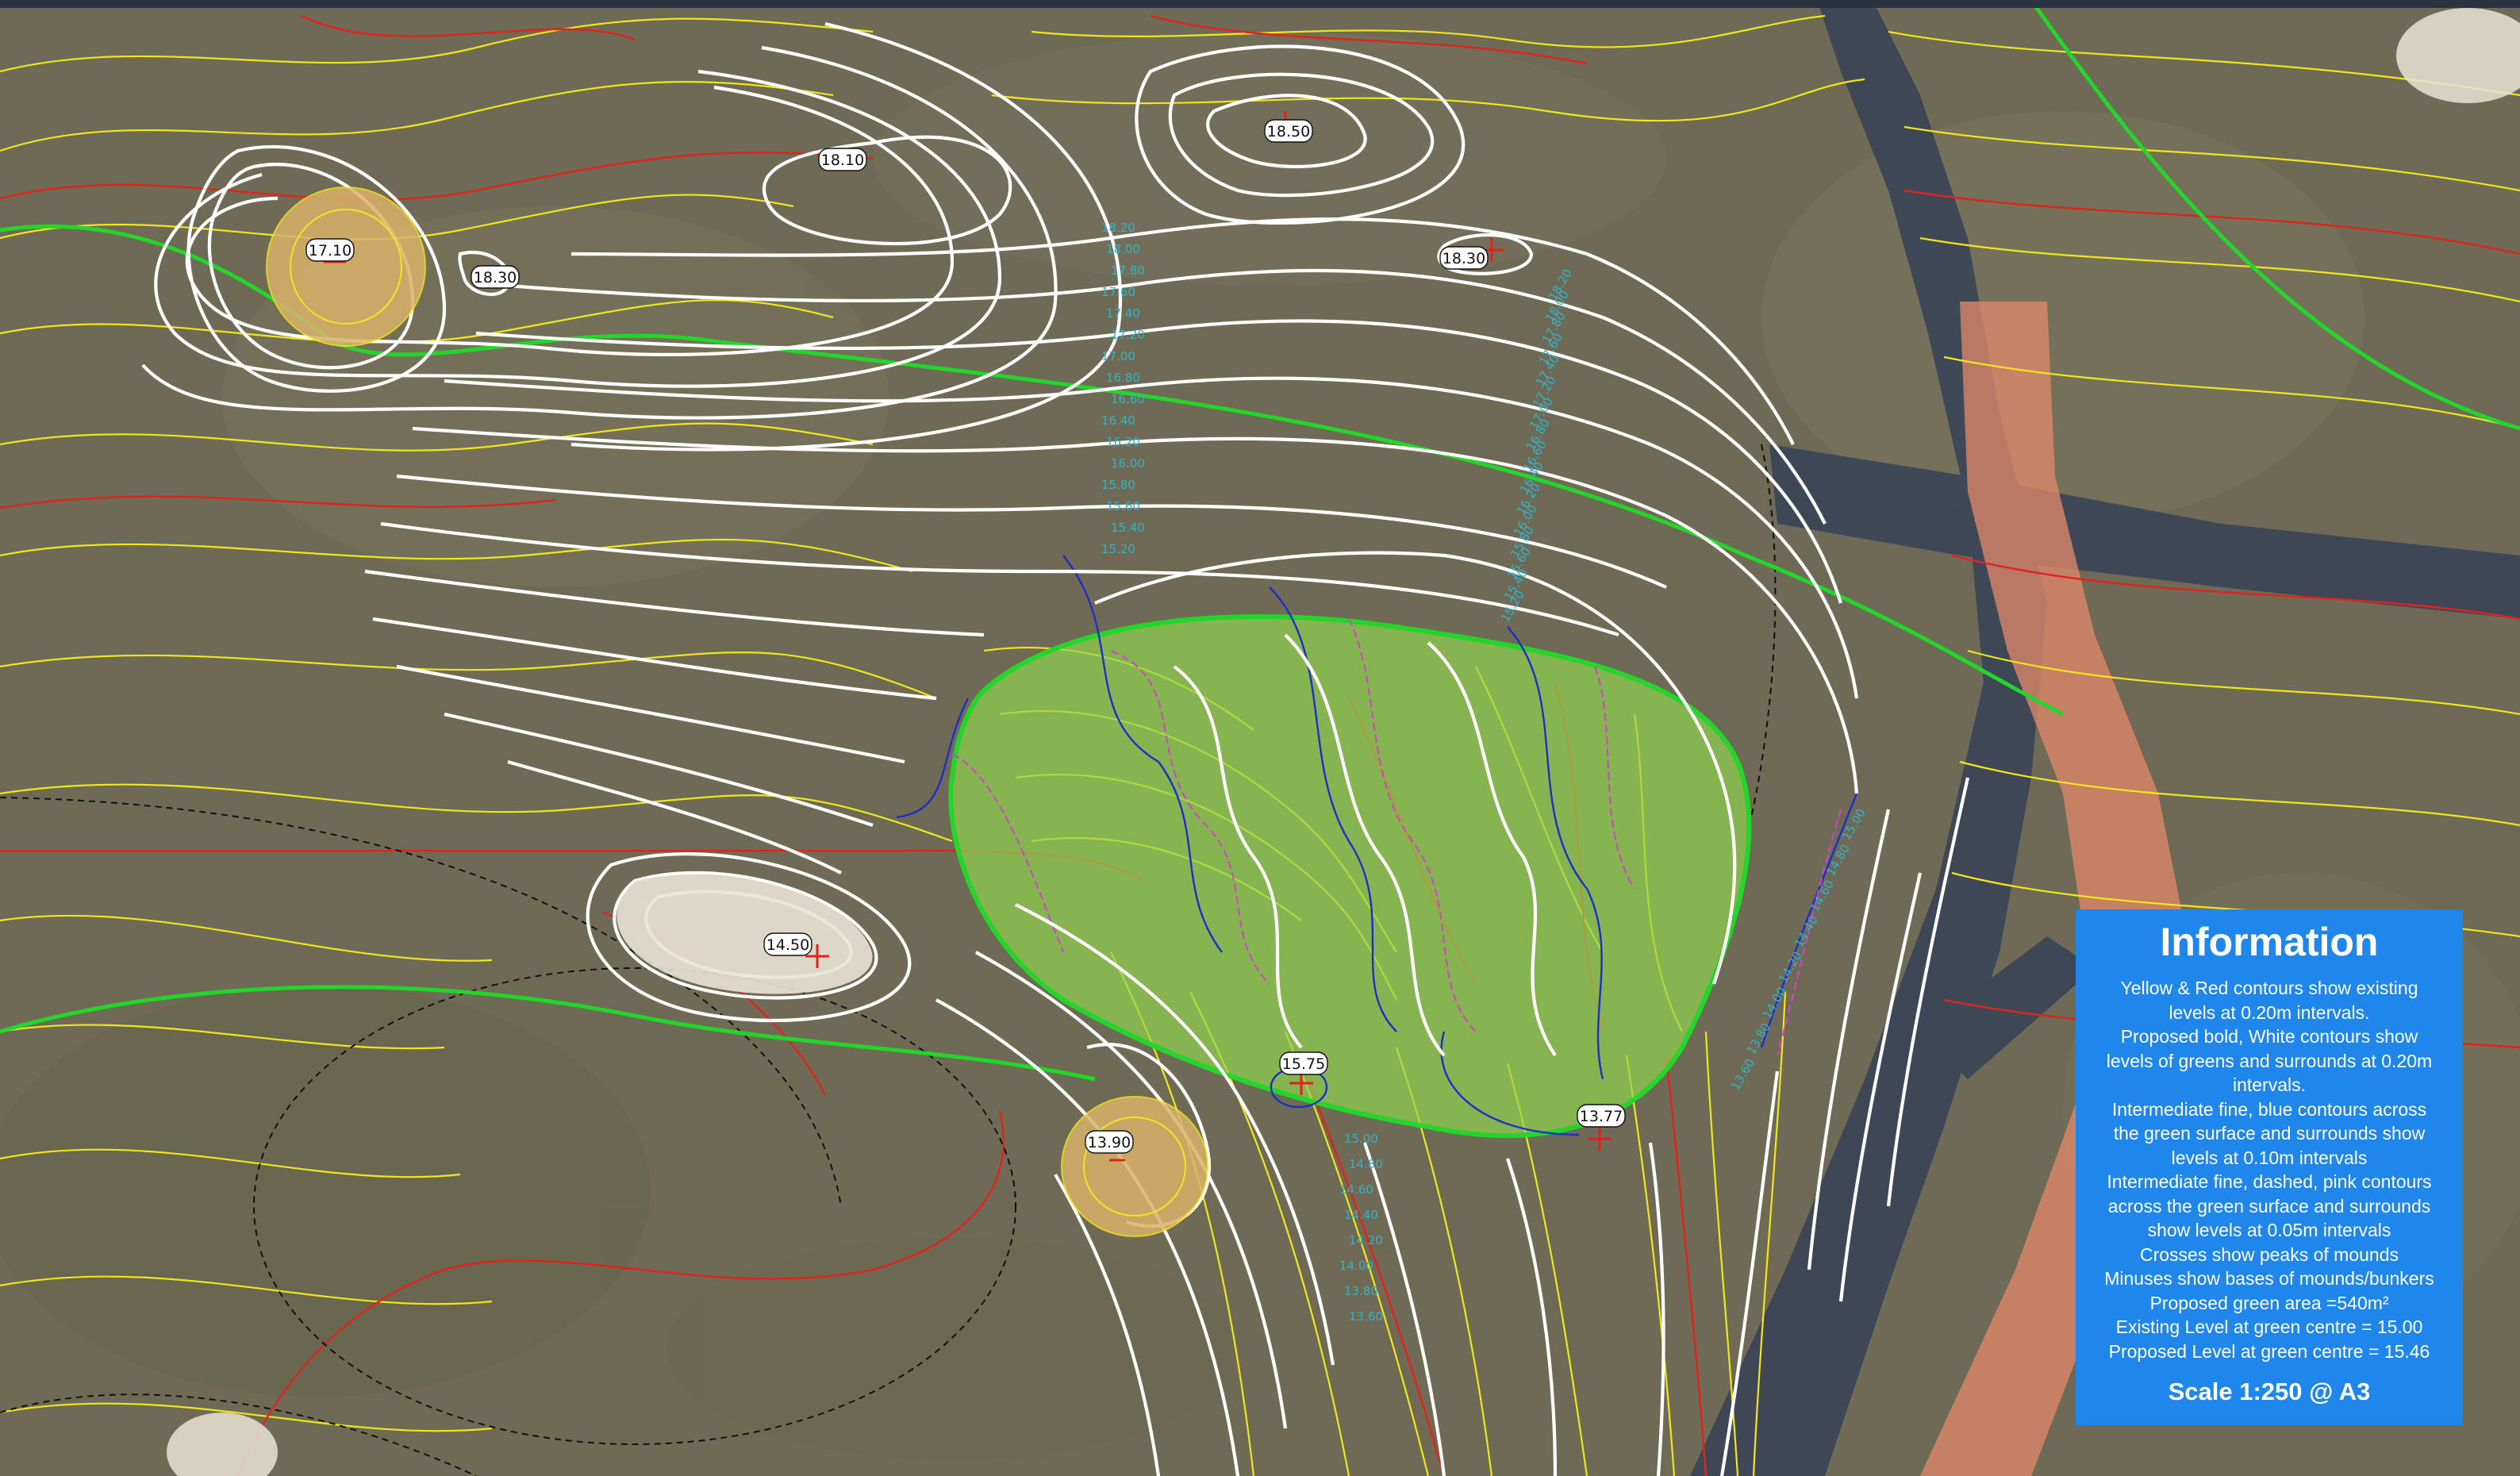  Describe the element at coordinates (2269, 1084) in the screenshot. I see `info-line: intervals.` at that location.